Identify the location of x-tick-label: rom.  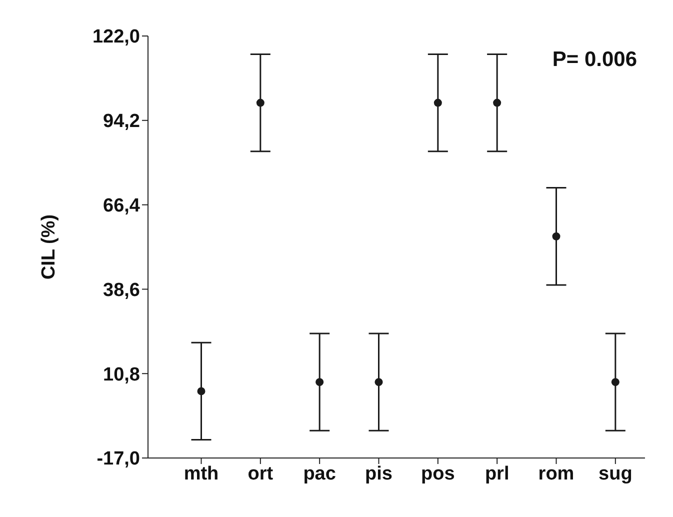
(556, 473).